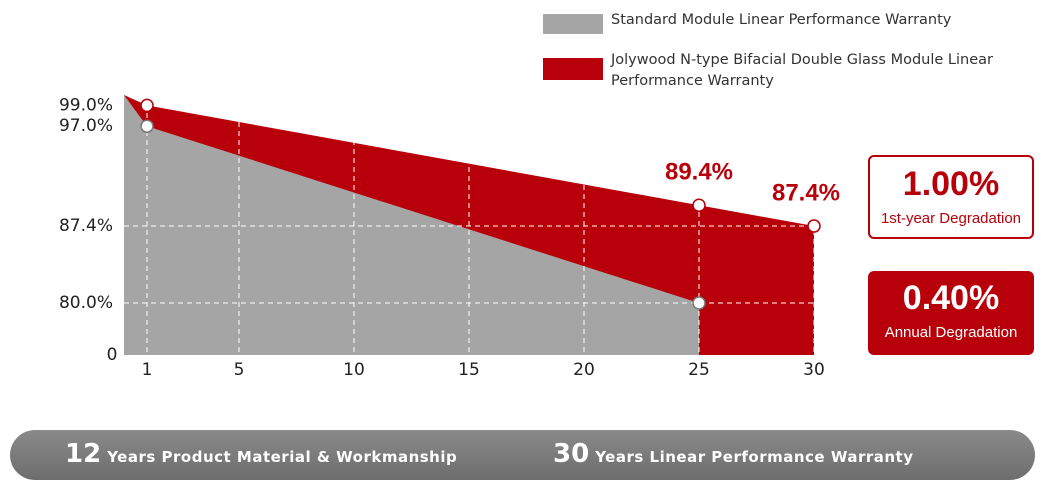 This screenshot has width=1045, height=485. I want to click on badge-value: 1.00%, so click(951, 184).